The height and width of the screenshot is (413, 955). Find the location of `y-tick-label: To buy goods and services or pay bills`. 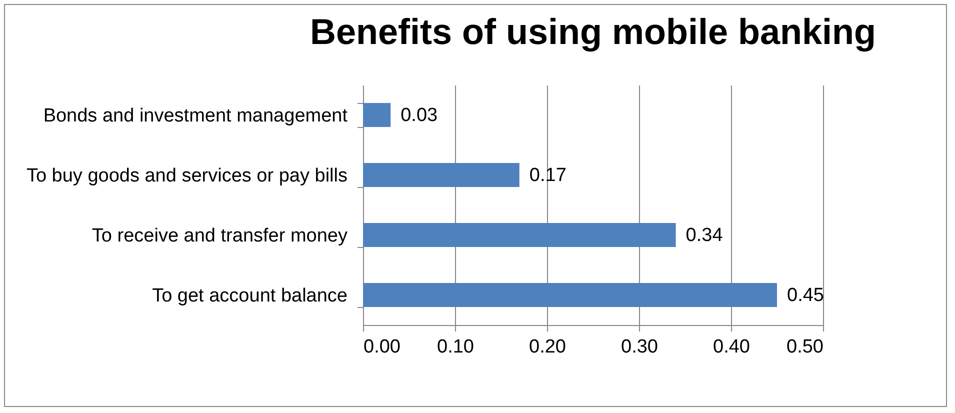

y-tick-label: To buy goods and services or pay bills is located at coordinates (187, 176).